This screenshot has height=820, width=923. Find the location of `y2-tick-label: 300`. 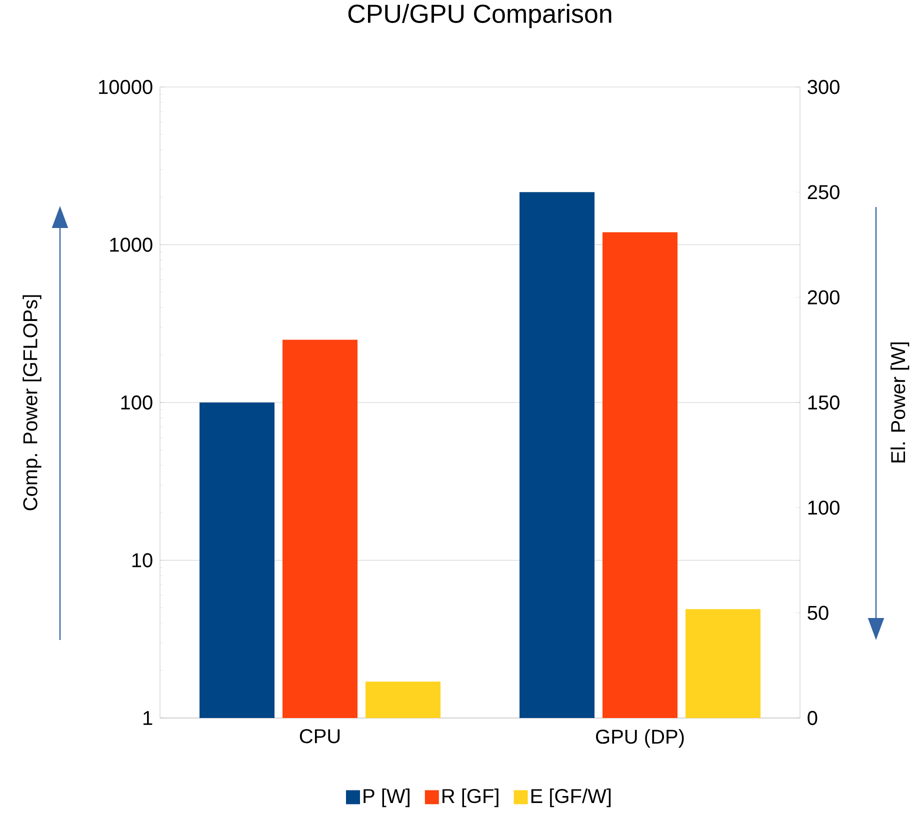

y2-tick-label: 300 is located at coordinates (824, 87).